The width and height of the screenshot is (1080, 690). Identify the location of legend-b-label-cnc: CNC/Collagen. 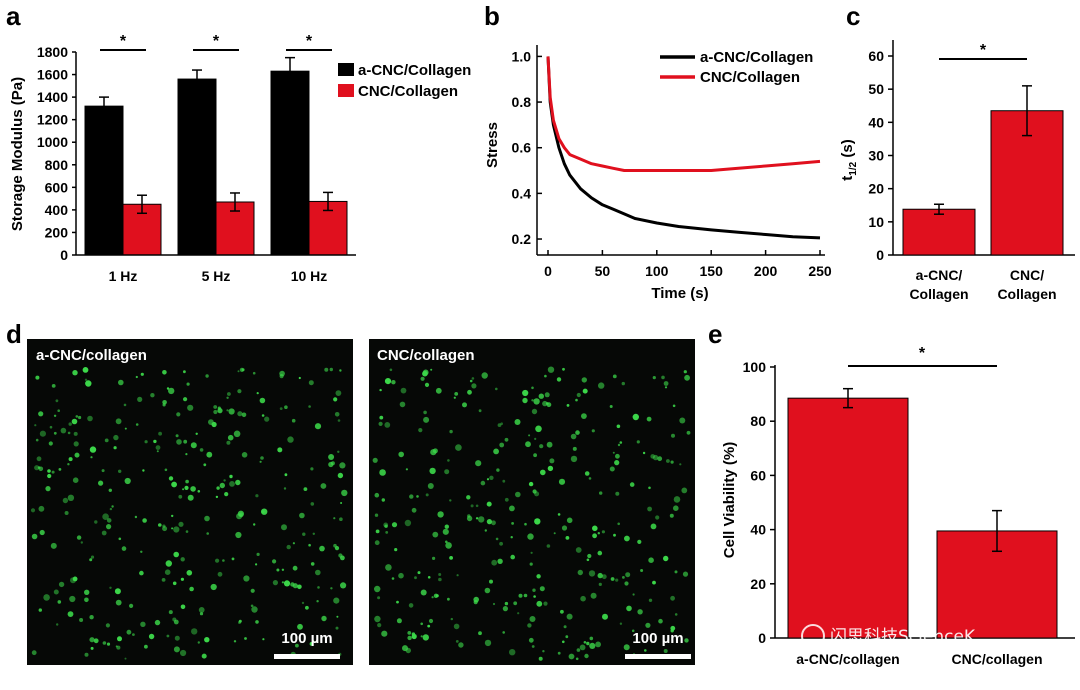
(750, 77).